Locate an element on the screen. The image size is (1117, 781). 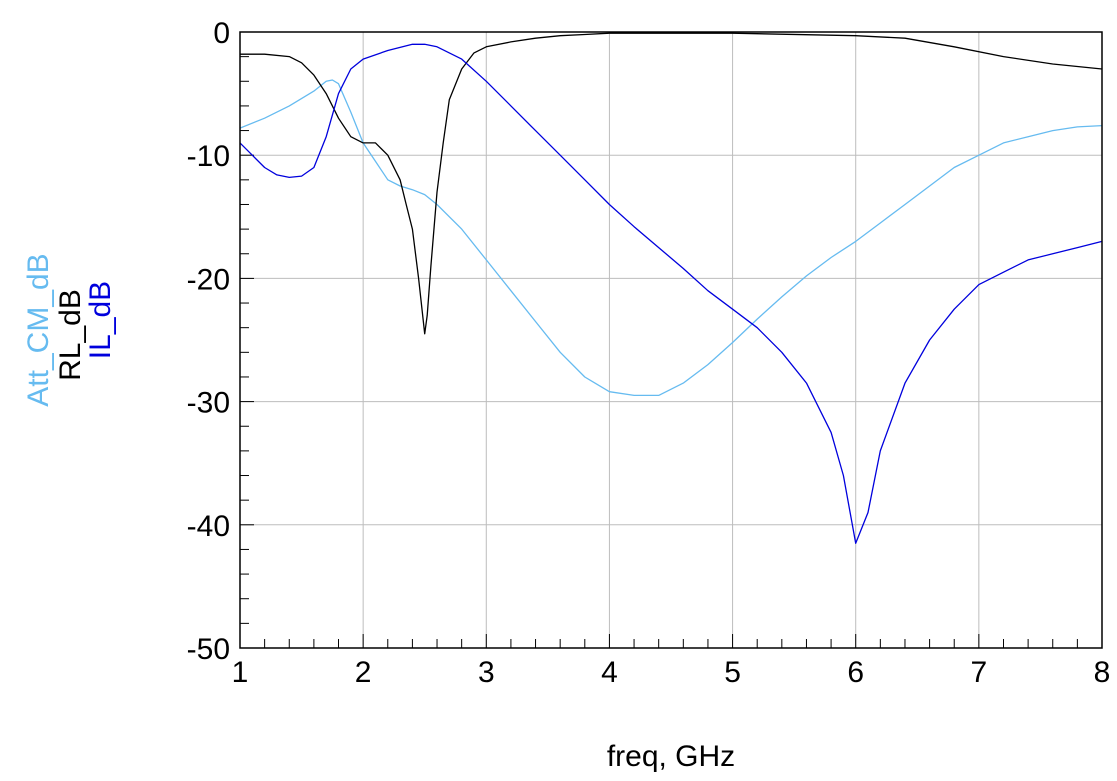
x-tick-label: 5 is located at coordinates (732, 672).